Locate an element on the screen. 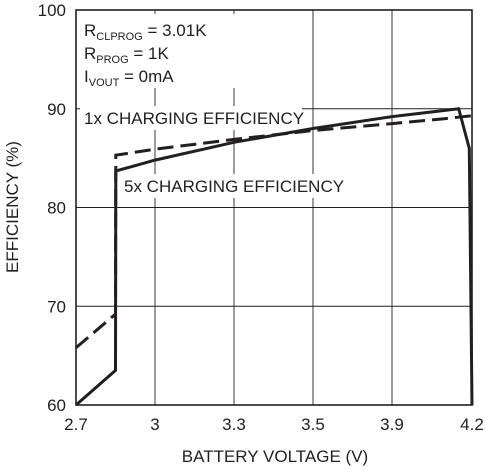 This screenshot has width=485, height=470. y-tick-label-80: 80 is located at coordinates (56, 208).